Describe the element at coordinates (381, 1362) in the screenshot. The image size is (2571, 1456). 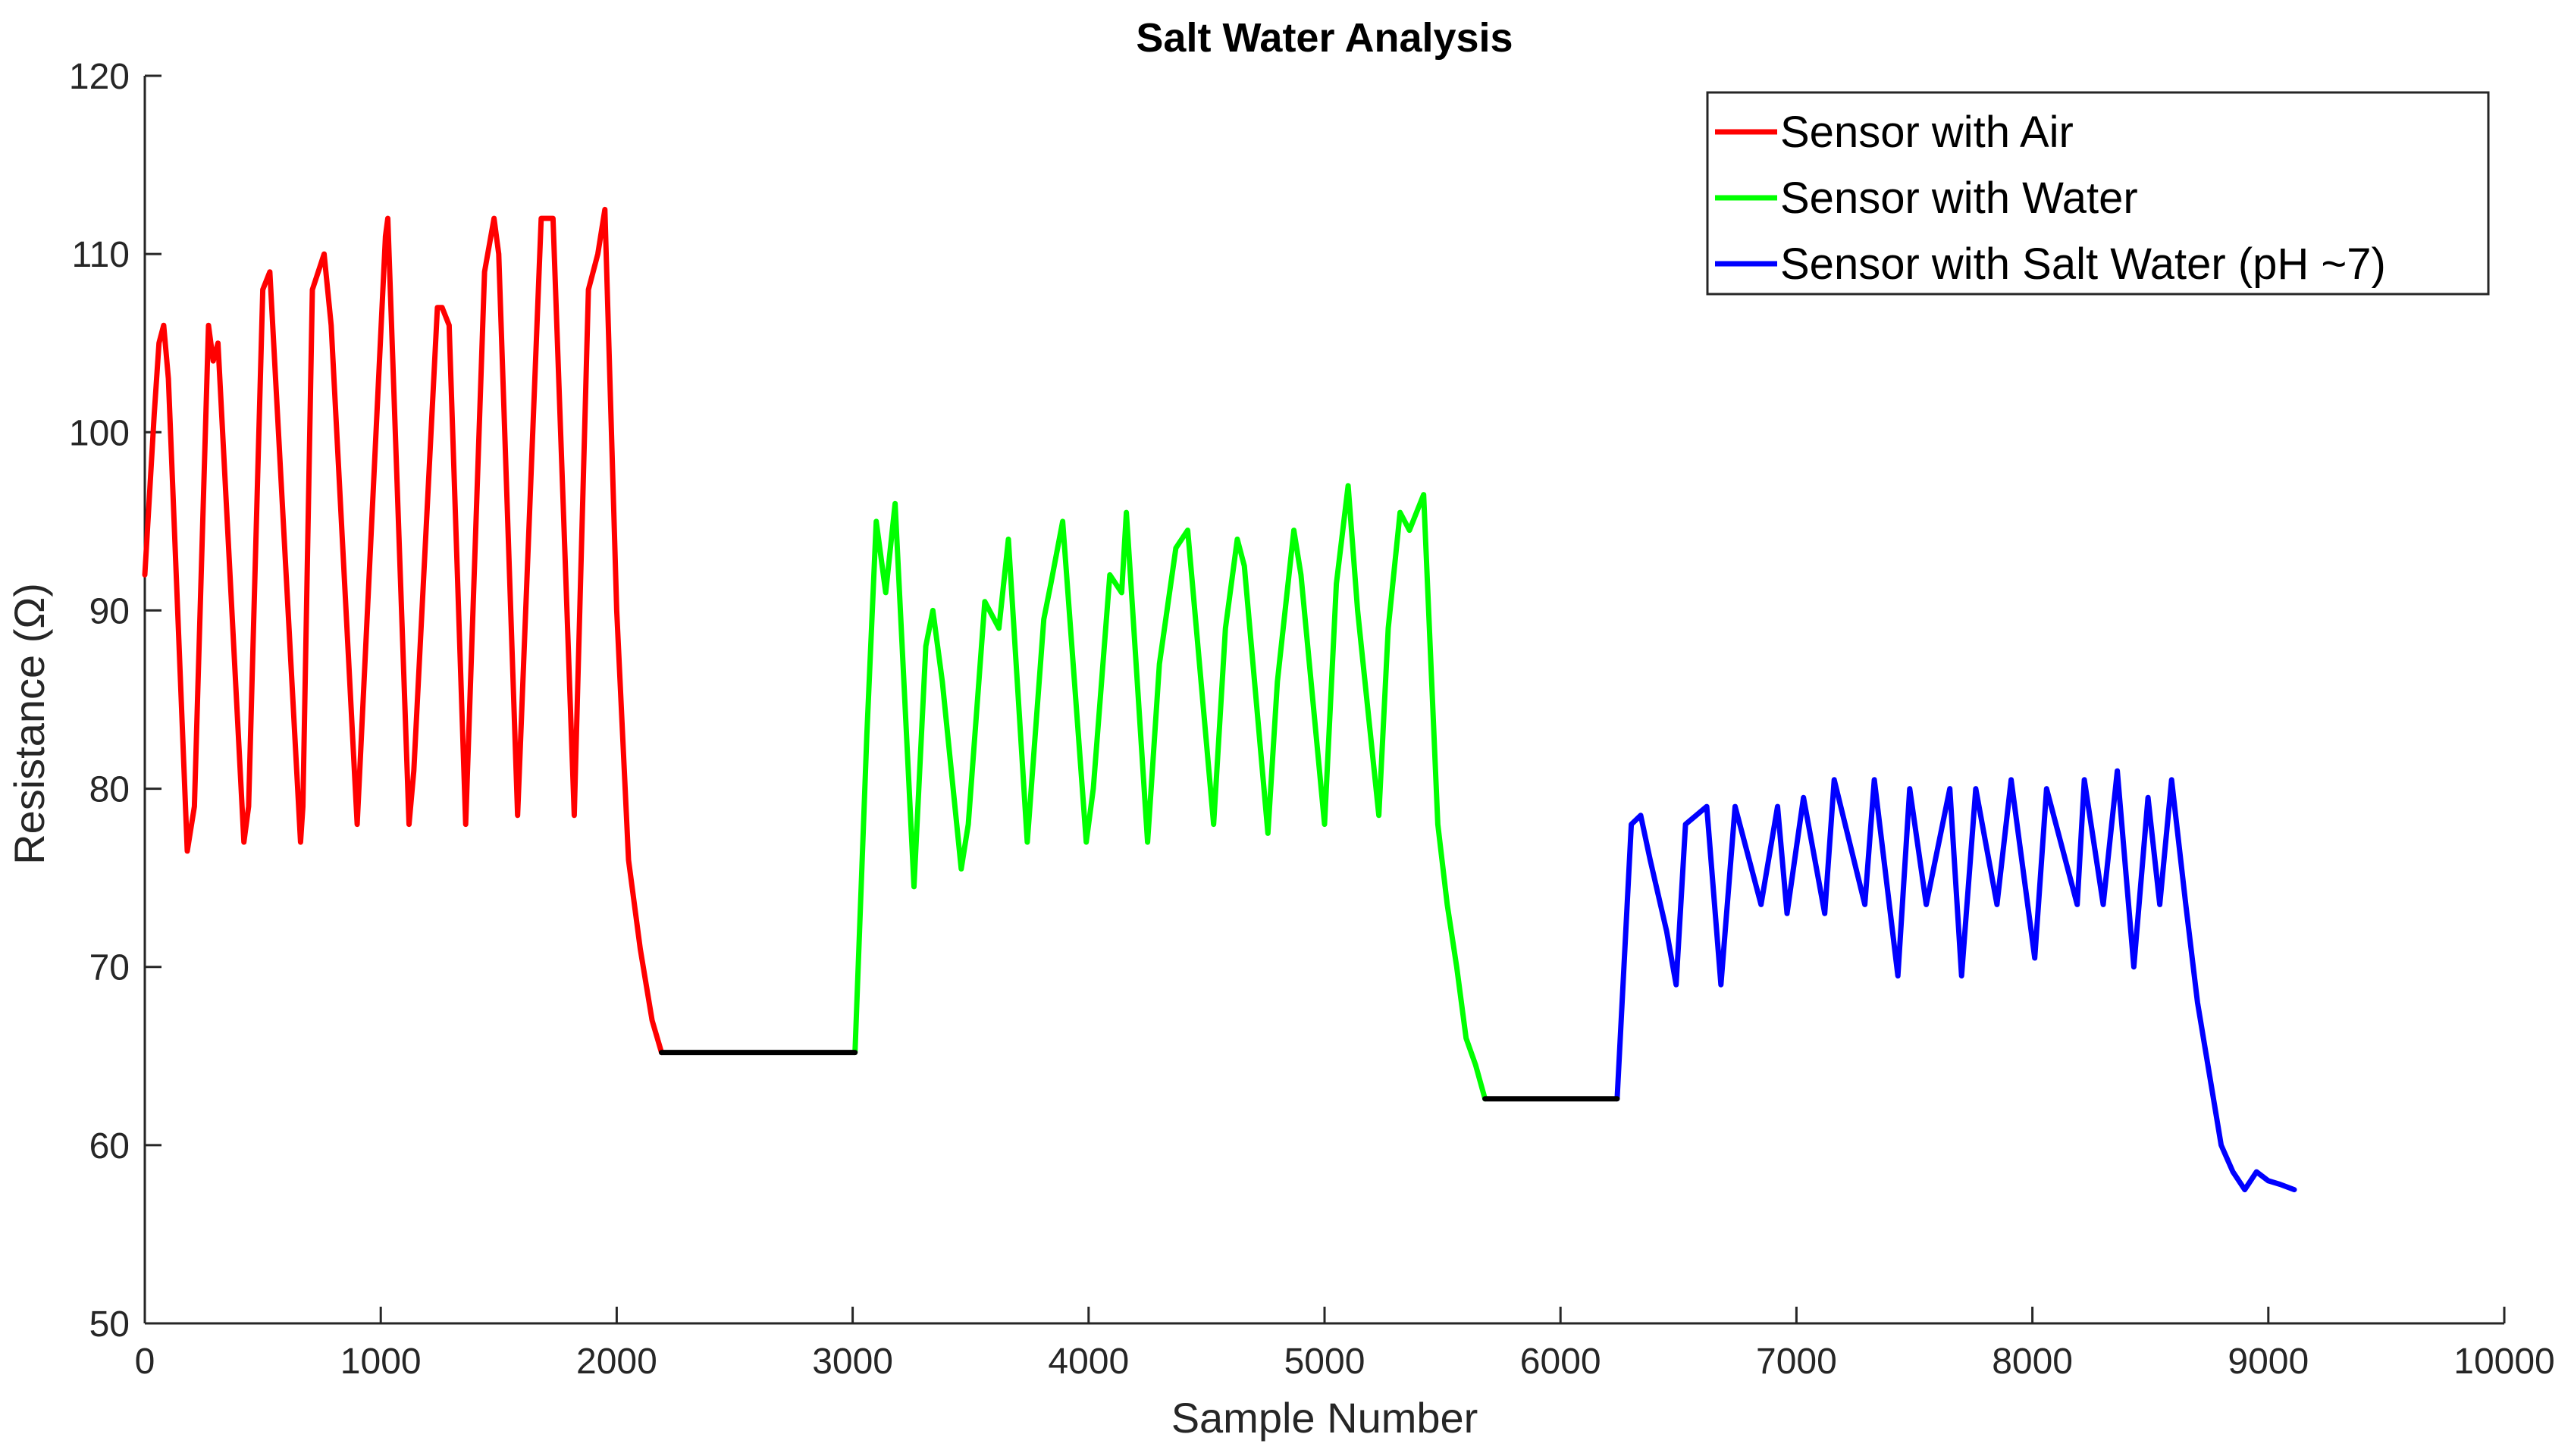
I see `x-tick-label: 1000` at that location.